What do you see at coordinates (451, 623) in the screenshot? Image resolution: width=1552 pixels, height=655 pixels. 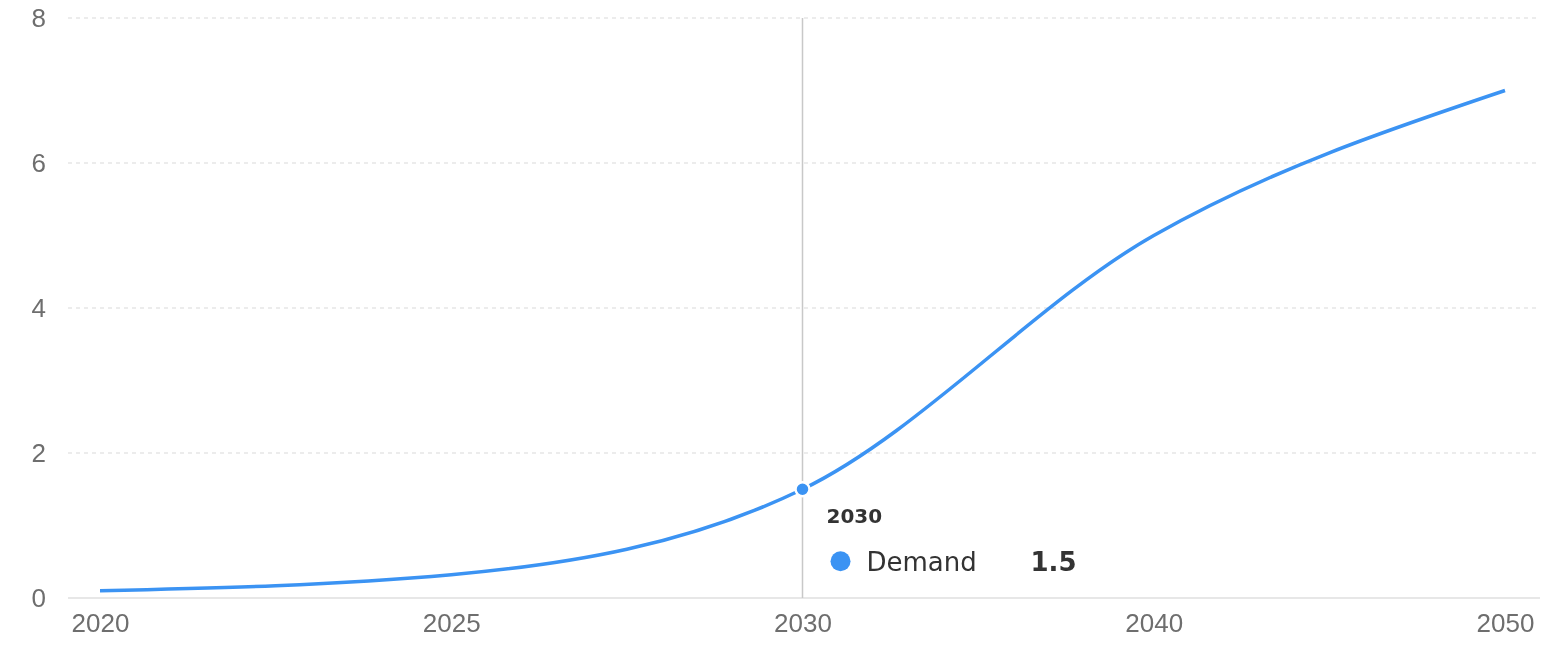 I see `x-tick-label: 2025` at bounding box center [451, 623].